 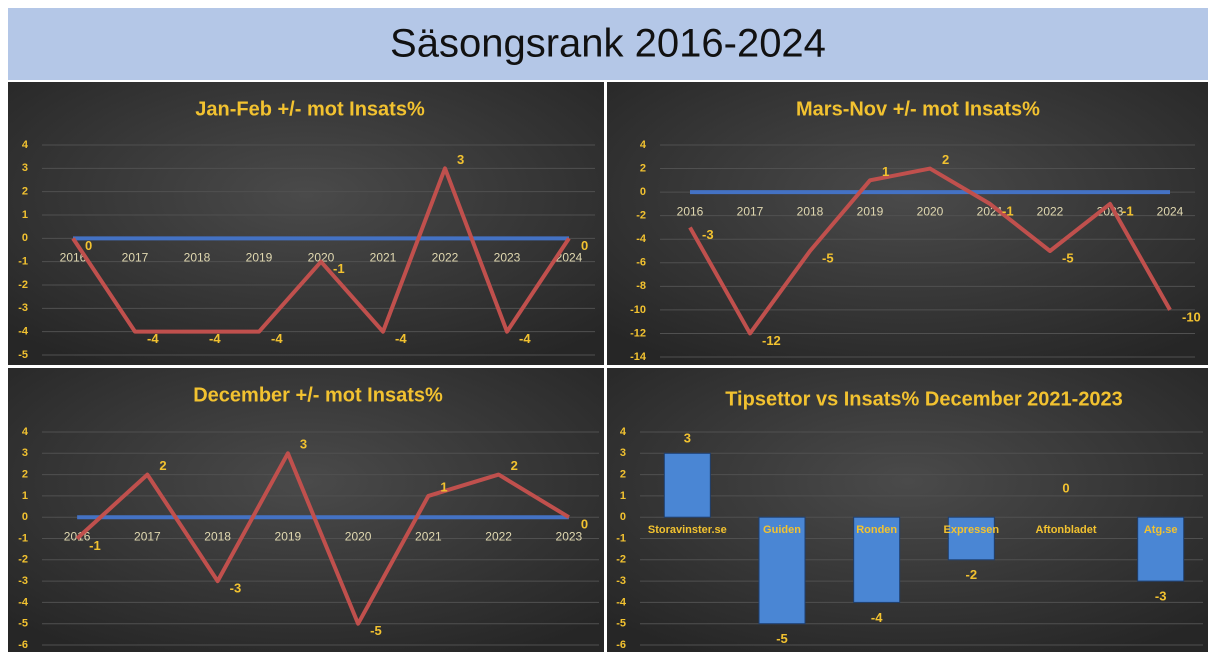 What do you see at coordinates (782, 530) in the screenshot?
I see `x-tick-label: Guiden` at bounding box center [782, 530].